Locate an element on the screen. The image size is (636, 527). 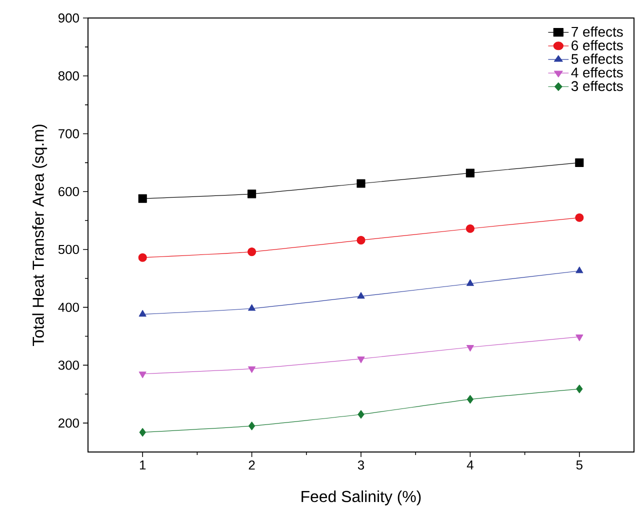
legend-label: 5 effects is located at coordinates (597, 59).